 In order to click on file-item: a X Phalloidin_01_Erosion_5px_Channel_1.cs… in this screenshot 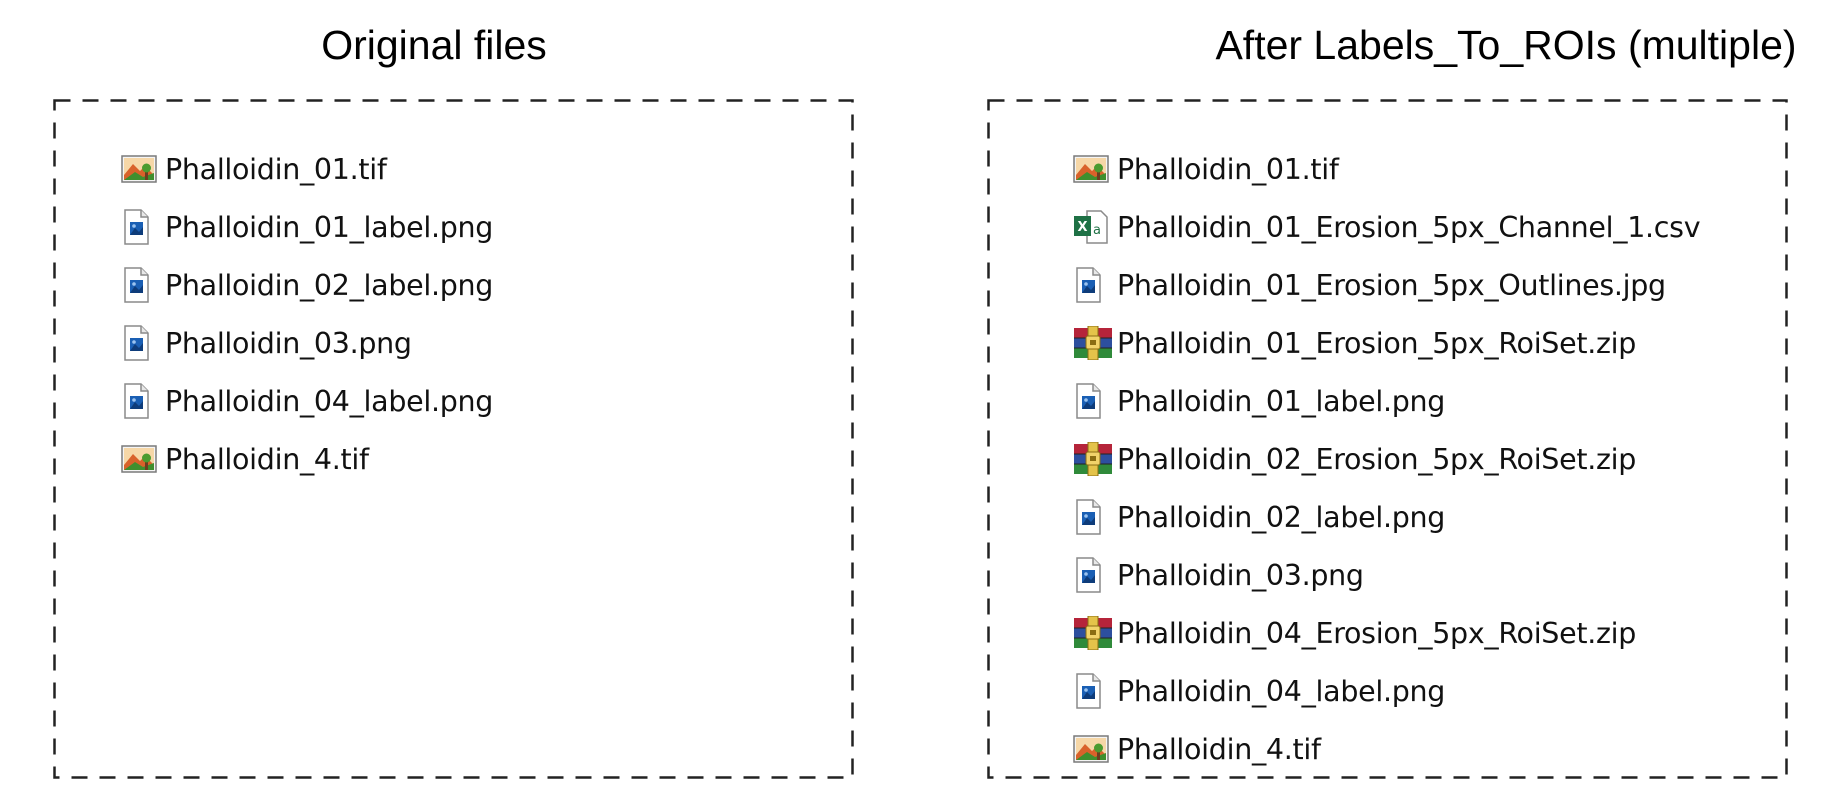, I will do `click(1387, 227)`.